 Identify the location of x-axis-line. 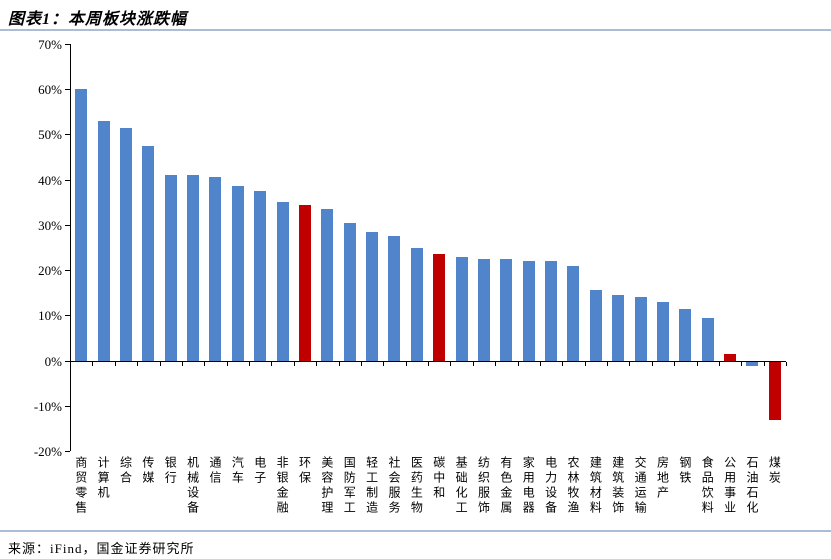
(428, 361).